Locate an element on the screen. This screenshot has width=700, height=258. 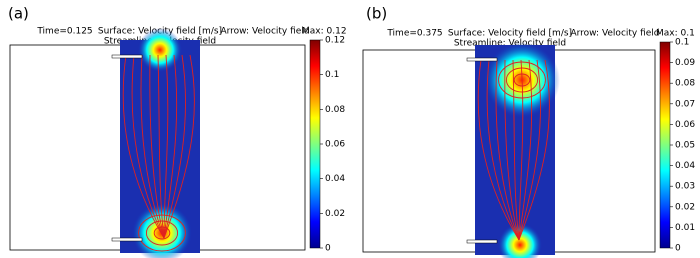
colorbar-tick-label: 0.01 is located at coordinates (685, 228).